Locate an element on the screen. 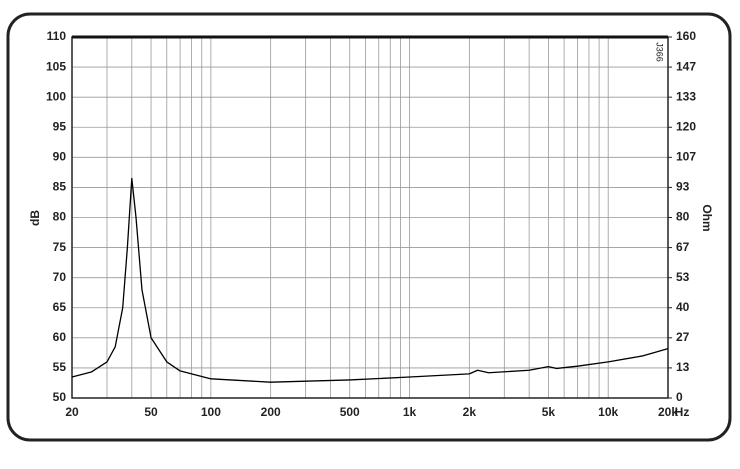 The image size is (740, 469). y-tick-label: 90 is located at coordinates (60, 157).